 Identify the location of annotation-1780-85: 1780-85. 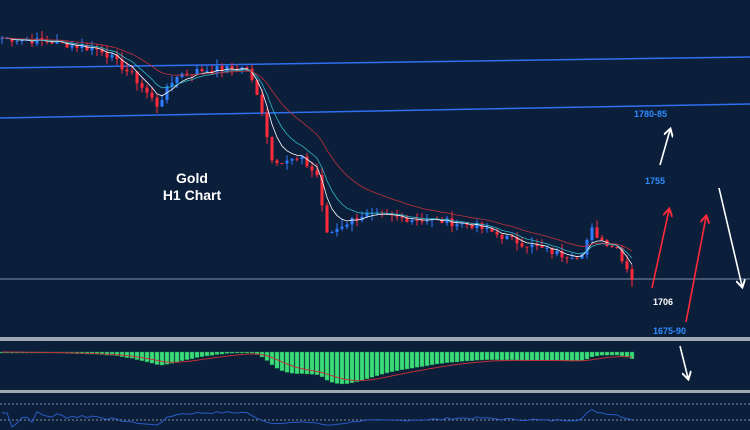
(651, 114).